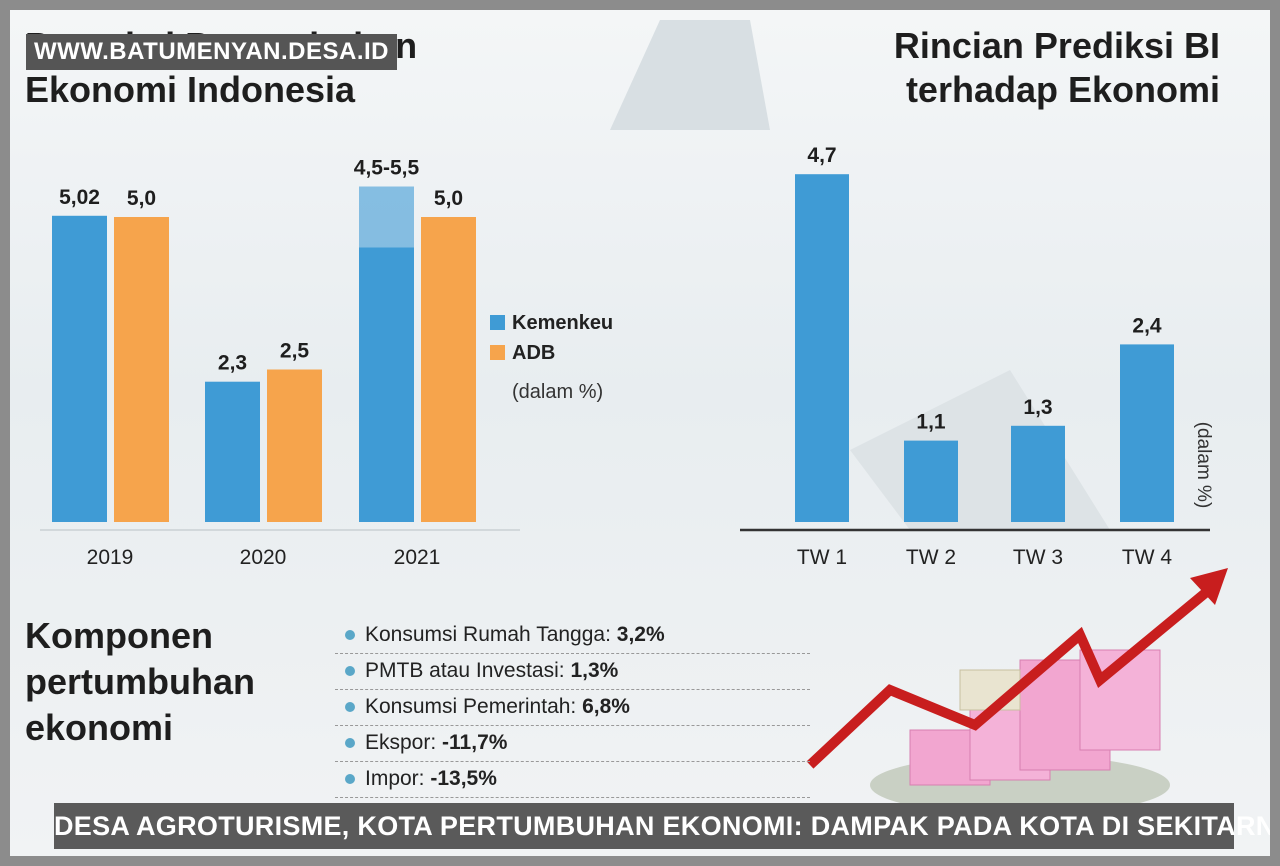  What do you see at coordinates (572, 744) in the screenshot?
I see `component-item: Ekspor: -11,7%` at bounding box center [572, 744].